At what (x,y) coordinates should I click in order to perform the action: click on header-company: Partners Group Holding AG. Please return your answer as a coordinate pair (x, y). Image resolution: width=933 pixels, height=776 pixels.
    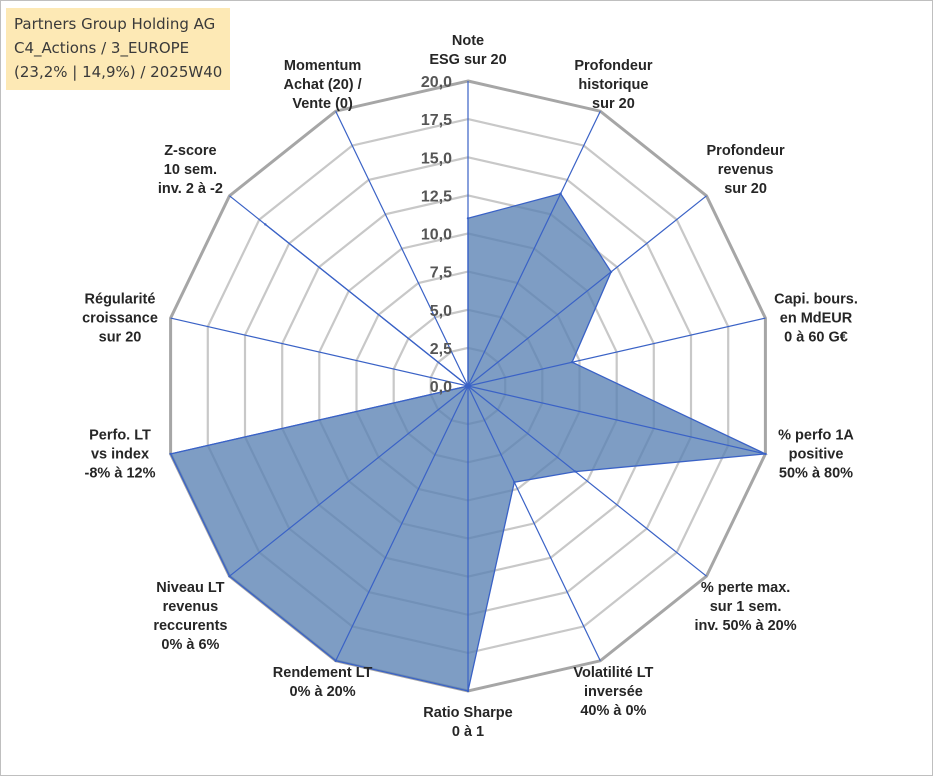
    Looking at the image, I should click on (115, 24).